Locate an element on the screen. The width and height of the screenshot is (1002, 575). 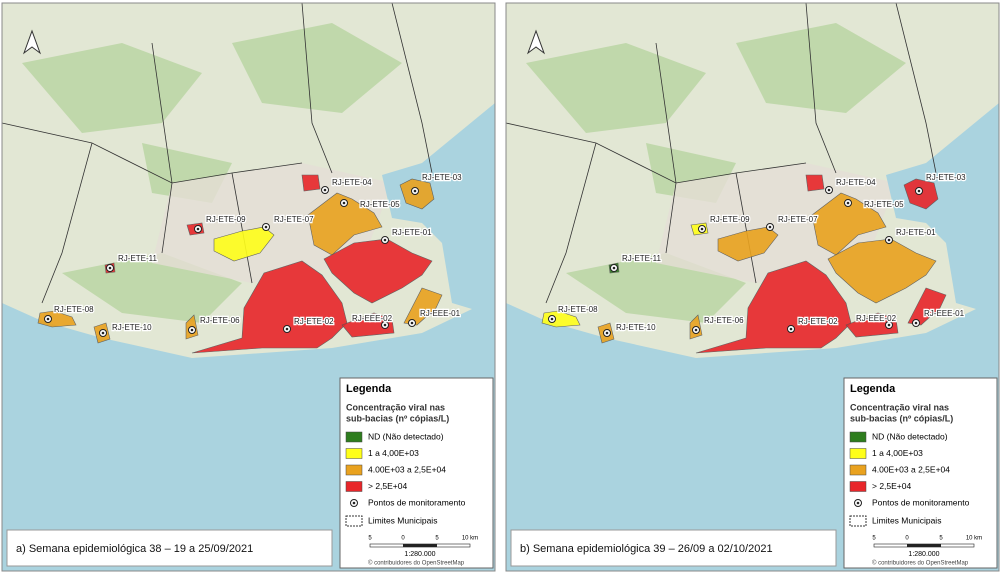
station-label: RJ-ETE-02 is located at coordinates (818, 321).